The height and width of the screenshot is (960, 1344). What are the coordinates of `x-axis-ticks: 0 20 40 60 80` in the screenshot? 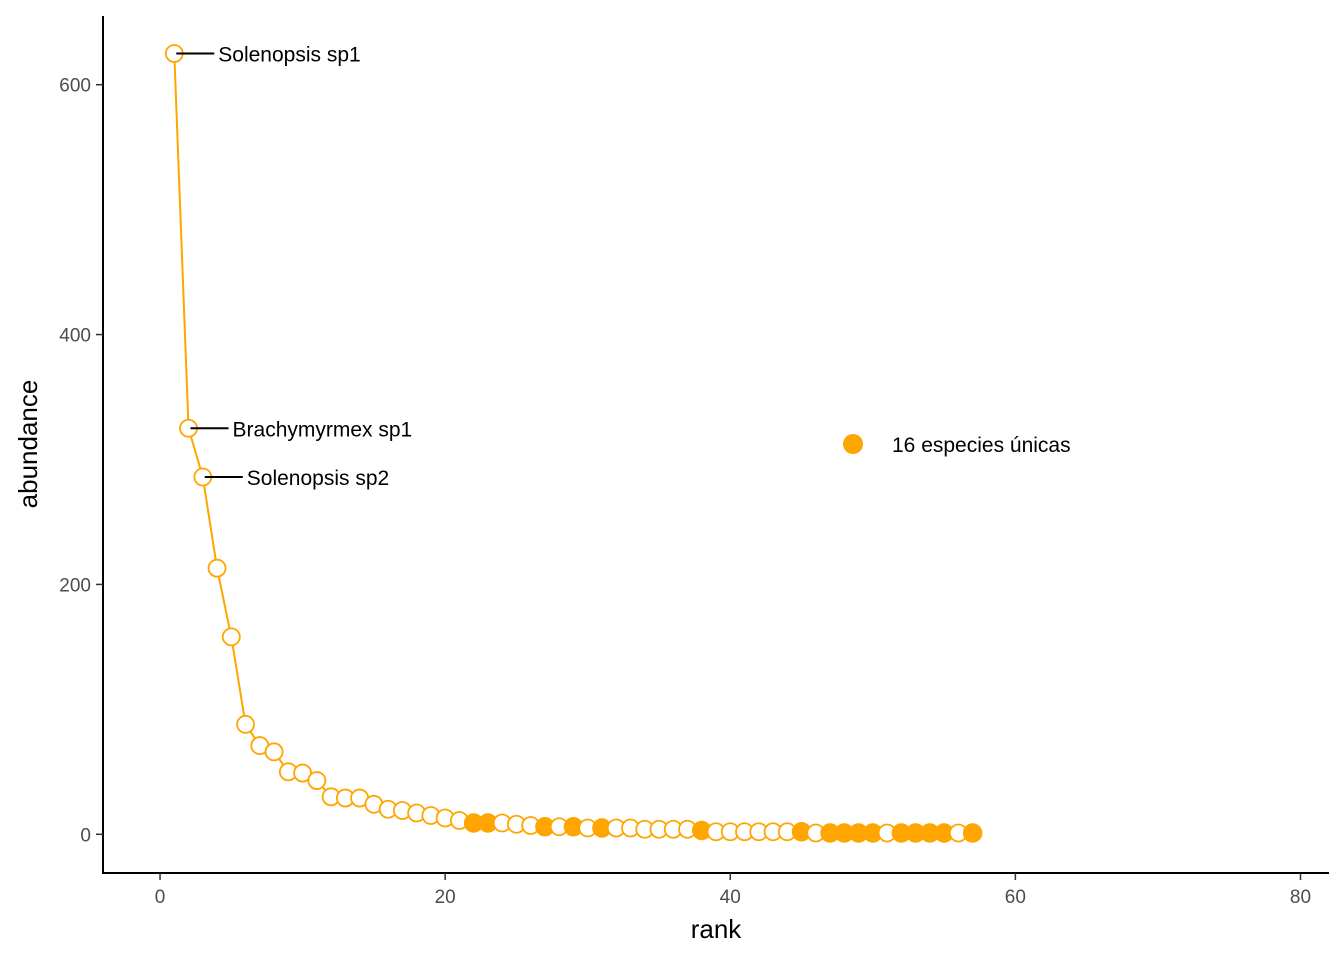 It's located at (733, 890).